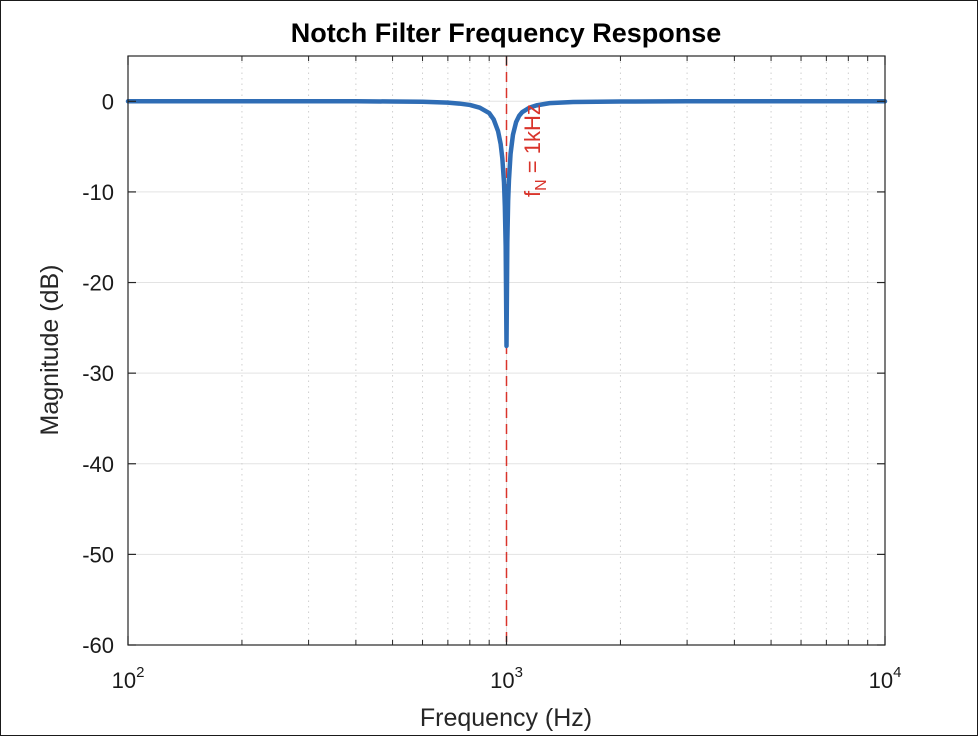 Image resolution: width=978 pixels, height=736 pixels. I want to click on y-tick-label: -50, so click(98, 554).